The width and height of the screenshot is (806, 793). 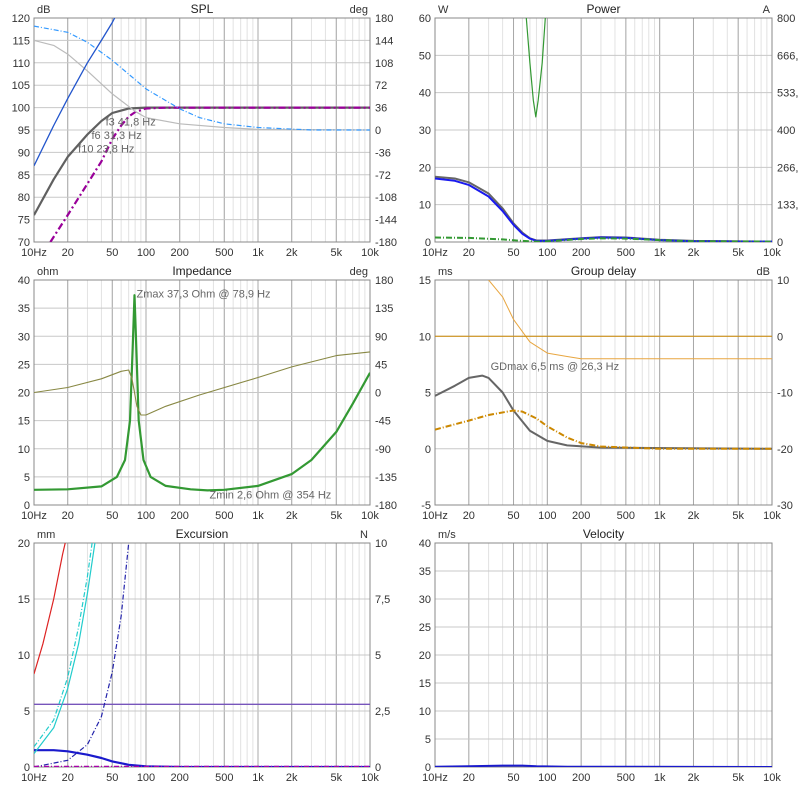 I want to click on left-tick-label: 0, so click(x=428, y=768).